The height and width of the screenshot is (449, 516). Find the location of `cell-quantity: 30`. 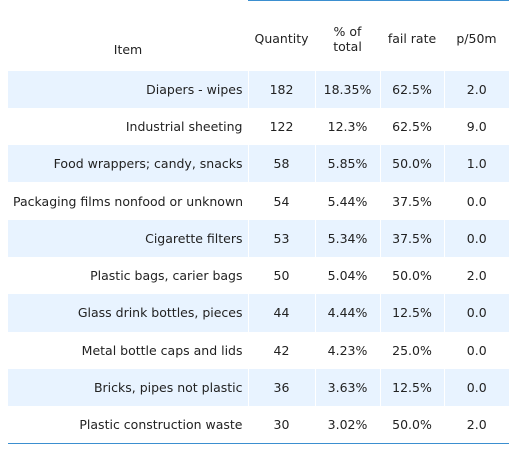

cell-quantity: 30 is located at coordinates (281, 425).